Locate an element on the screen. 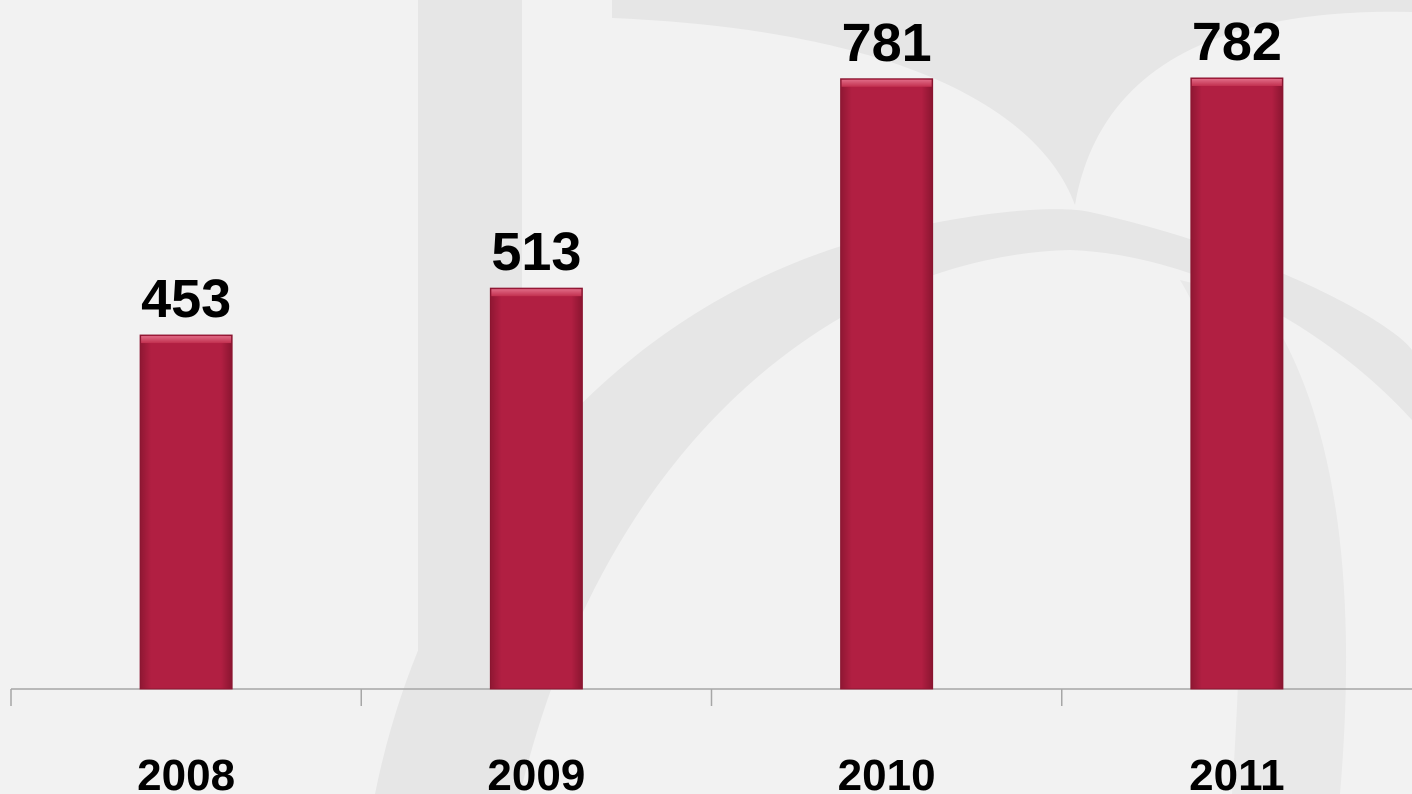  background-swoosh-top is located at coordinates (1012, 102).